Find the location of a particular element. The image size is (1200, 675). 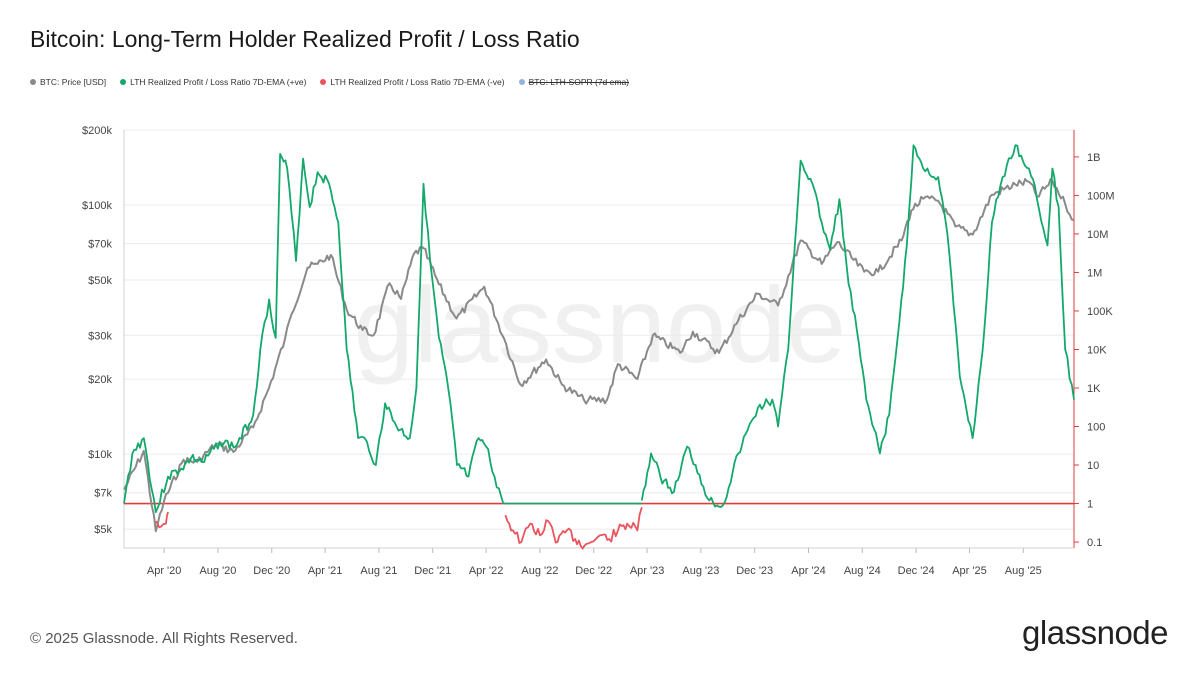

footer-copyright: © 2025 Glassnode. All Rights Reserved. is located at coordinates (164, 638).